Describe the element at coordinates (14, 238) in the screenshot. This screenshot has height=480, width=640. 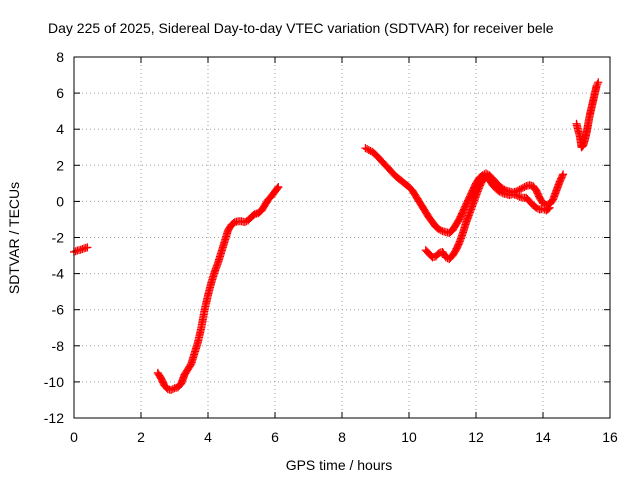
I see `y-axis-label: SDTVAR / TECUs` at that location.